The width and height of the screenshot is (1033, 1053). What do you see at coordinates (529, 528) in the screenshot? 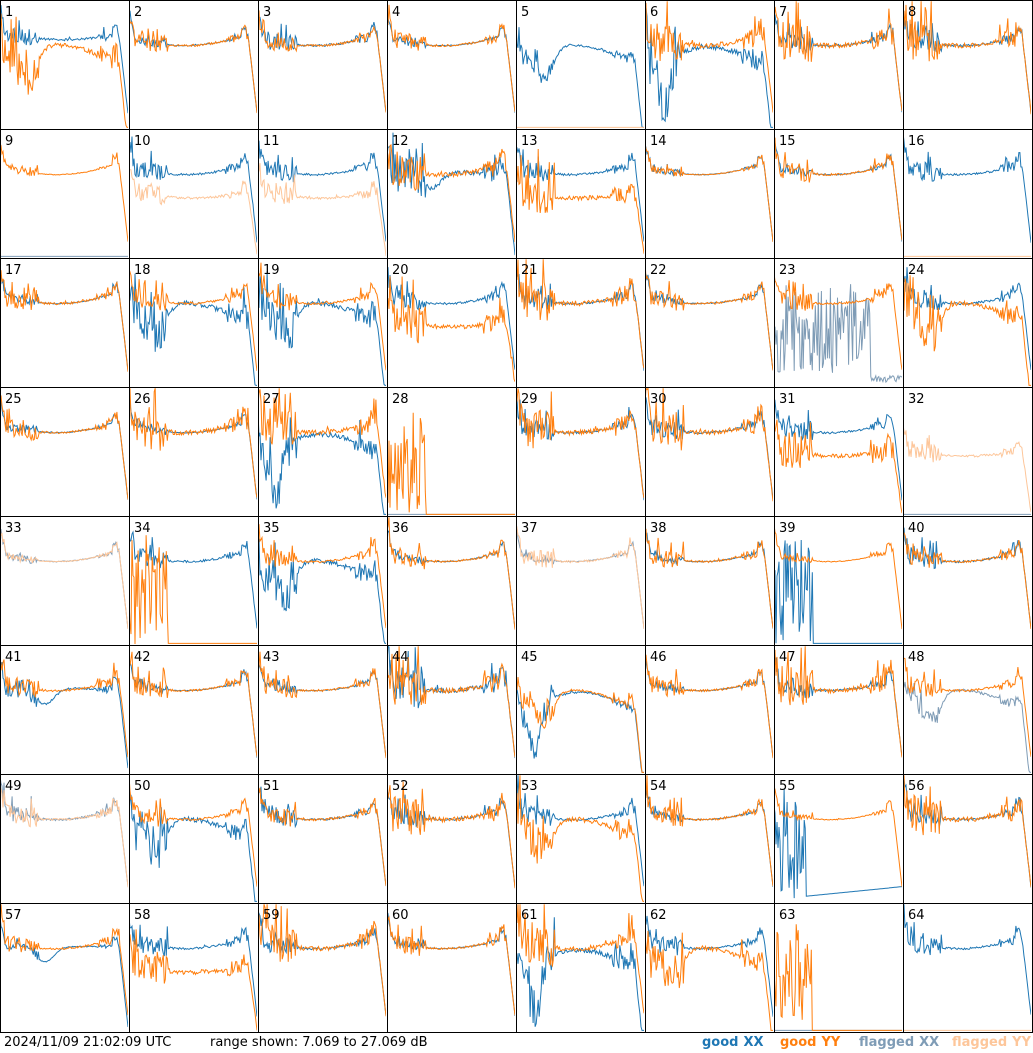
I see `panel-37-label: 37` at bounding box center [529, 528].